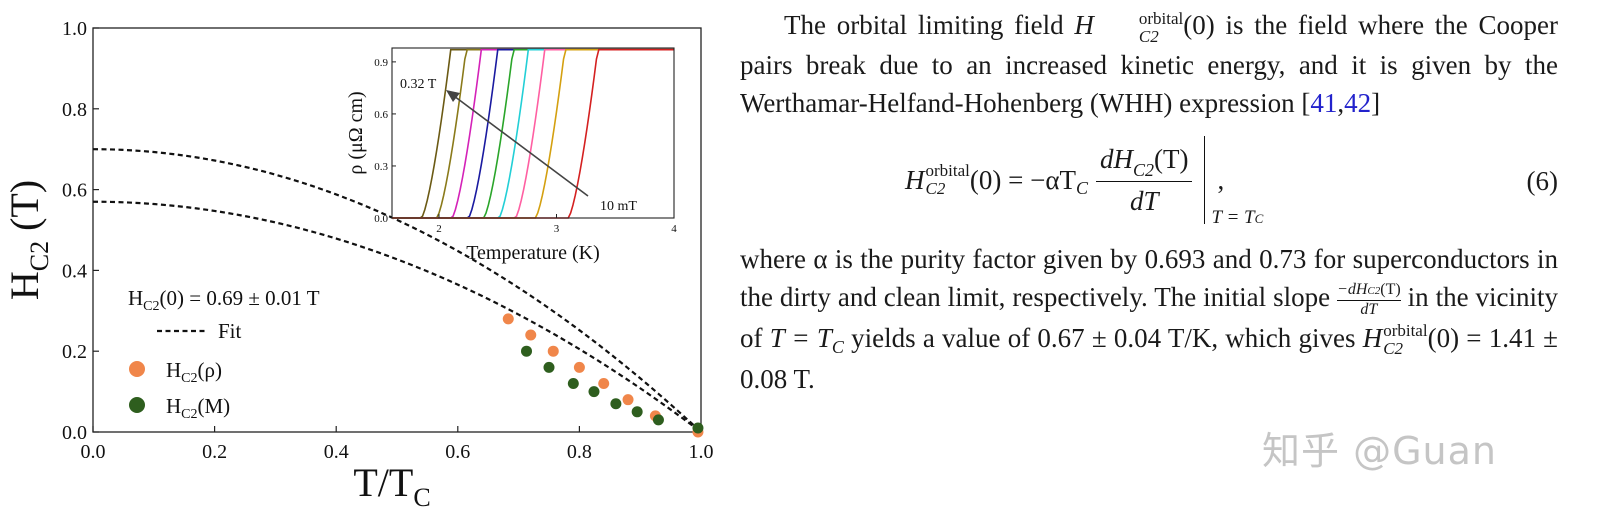 This screenshot has height=515, width=1607. Describe the element at coordinates (74, 29) in the screenshot. I see `y-tick-label: 1.0` at that location.